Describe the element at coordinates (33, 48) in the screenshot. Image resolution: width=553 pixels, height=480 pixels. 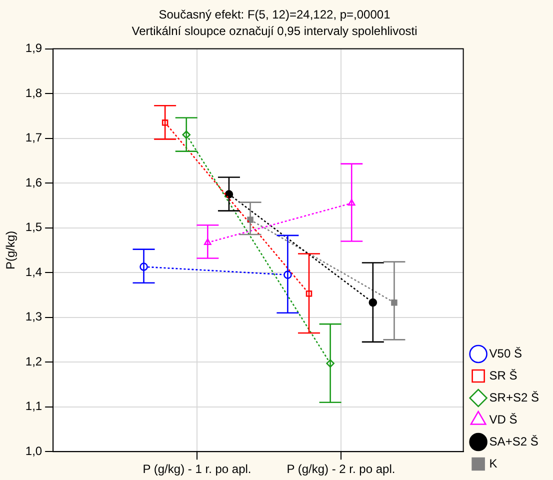
I see `y-tick-label: 1,9` at that location.